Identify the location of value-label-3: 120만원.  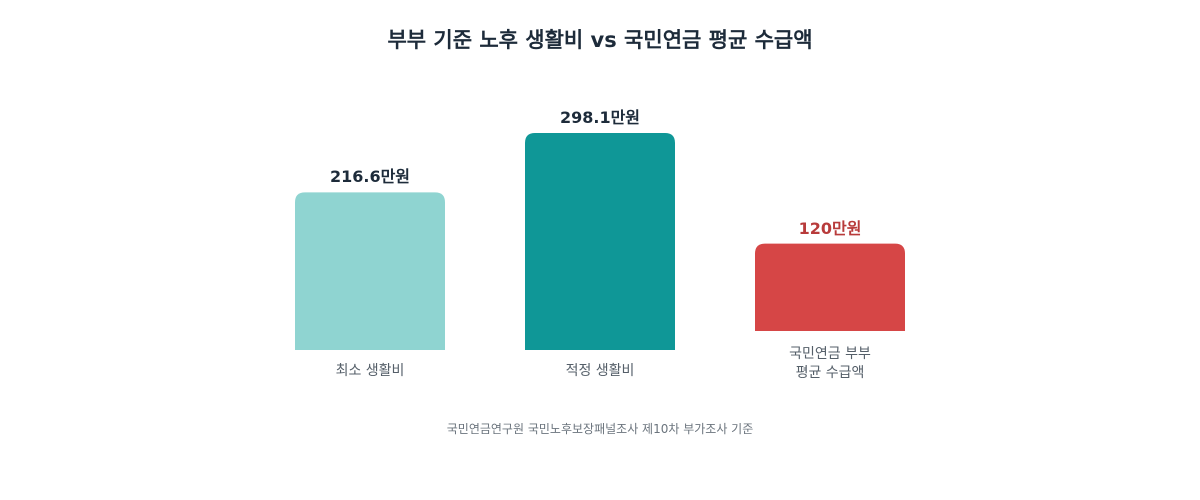
(830, 228).